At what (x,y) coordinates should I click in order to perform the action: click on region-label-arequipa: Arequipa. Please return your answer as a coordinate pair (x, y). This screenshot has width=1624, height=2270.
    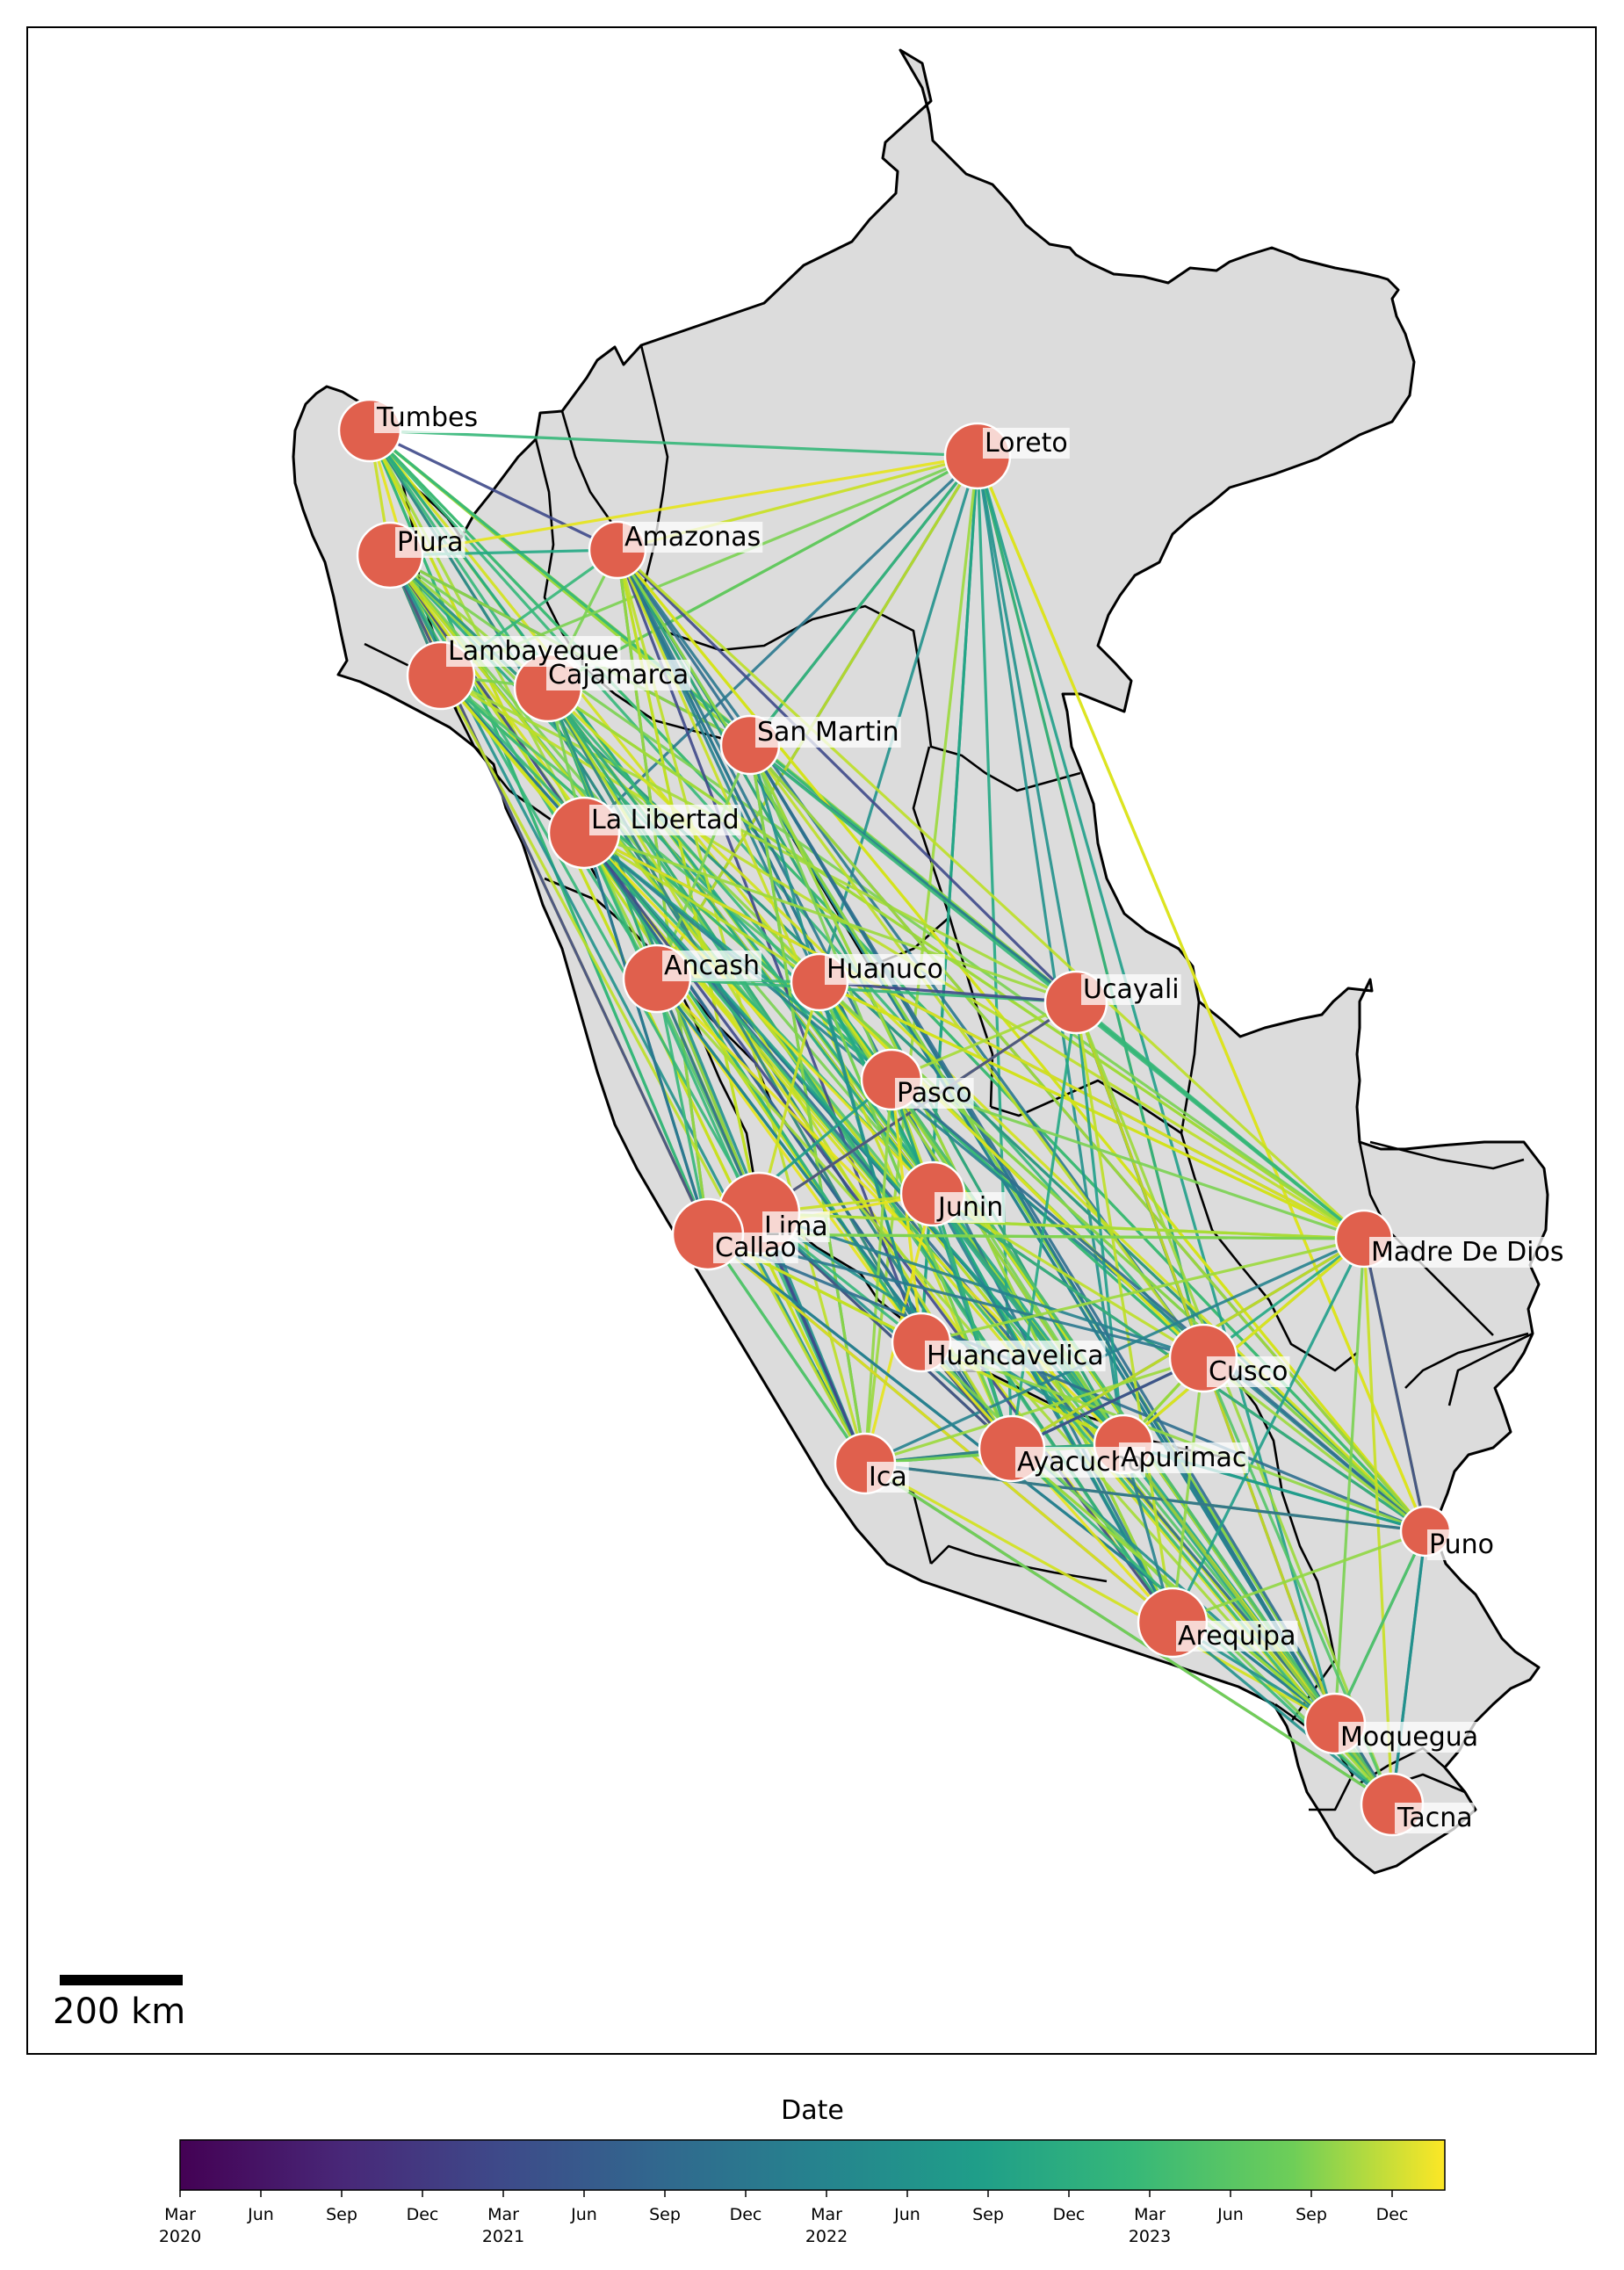
    Looking at the image, I should click on (1237, 1636).